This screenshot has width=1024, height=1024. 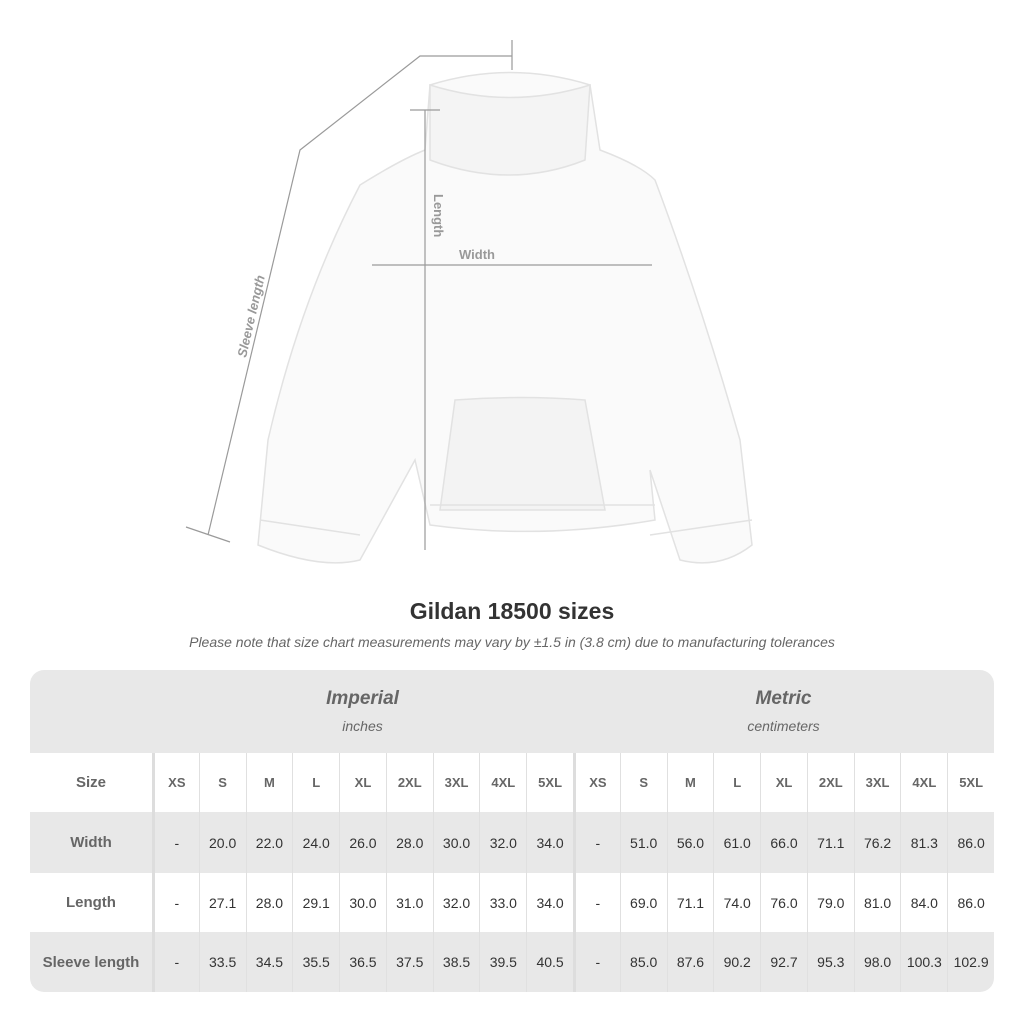 What do you see at coordinates (91, 842) in the screenshot?
I see `row-label: Width` at bounding box center [91, 842].